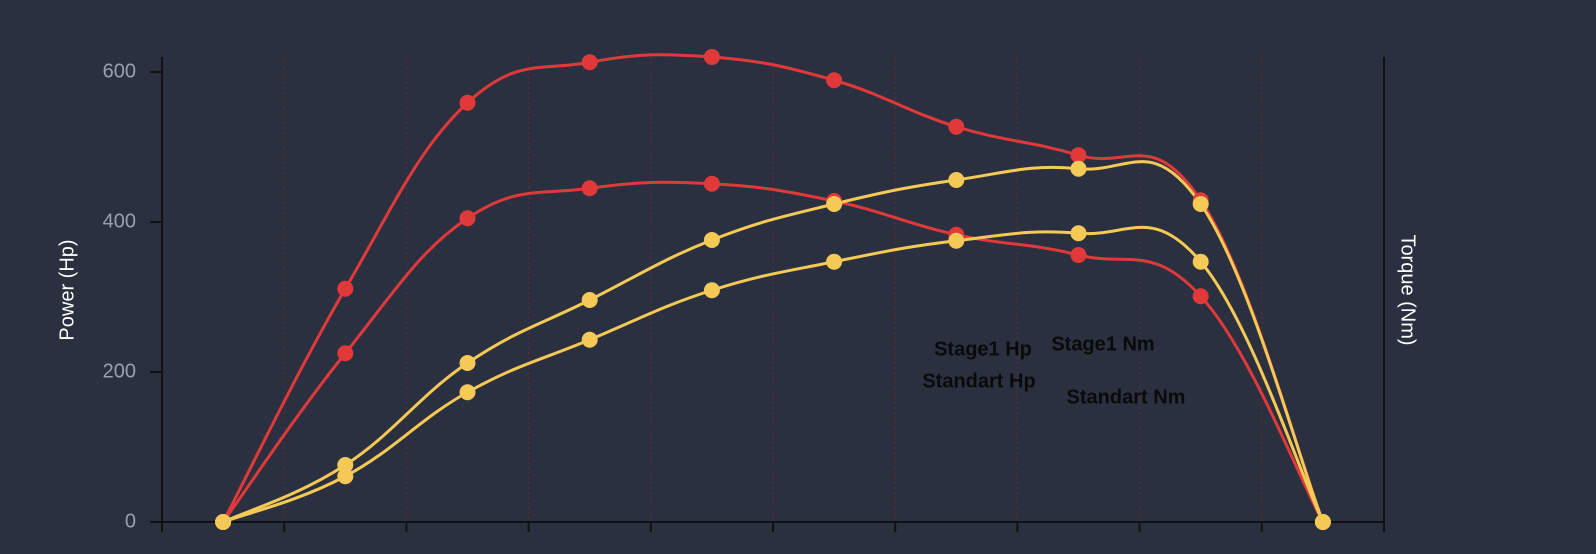 The image size is (1596, 554). I want to click on y-tick-label: 600, so click(119, 71).